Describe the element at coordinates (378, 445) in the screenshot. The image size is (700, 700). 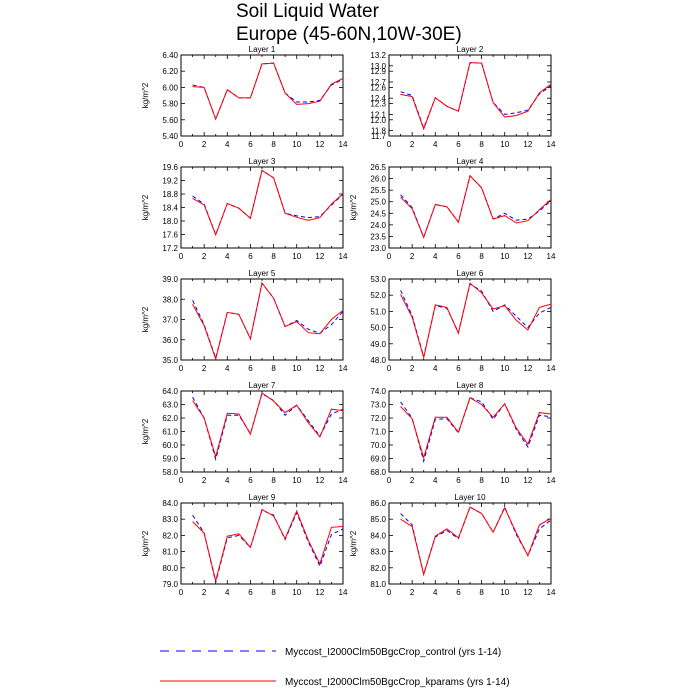
I see `y-tick-label: 70.0` at that location.